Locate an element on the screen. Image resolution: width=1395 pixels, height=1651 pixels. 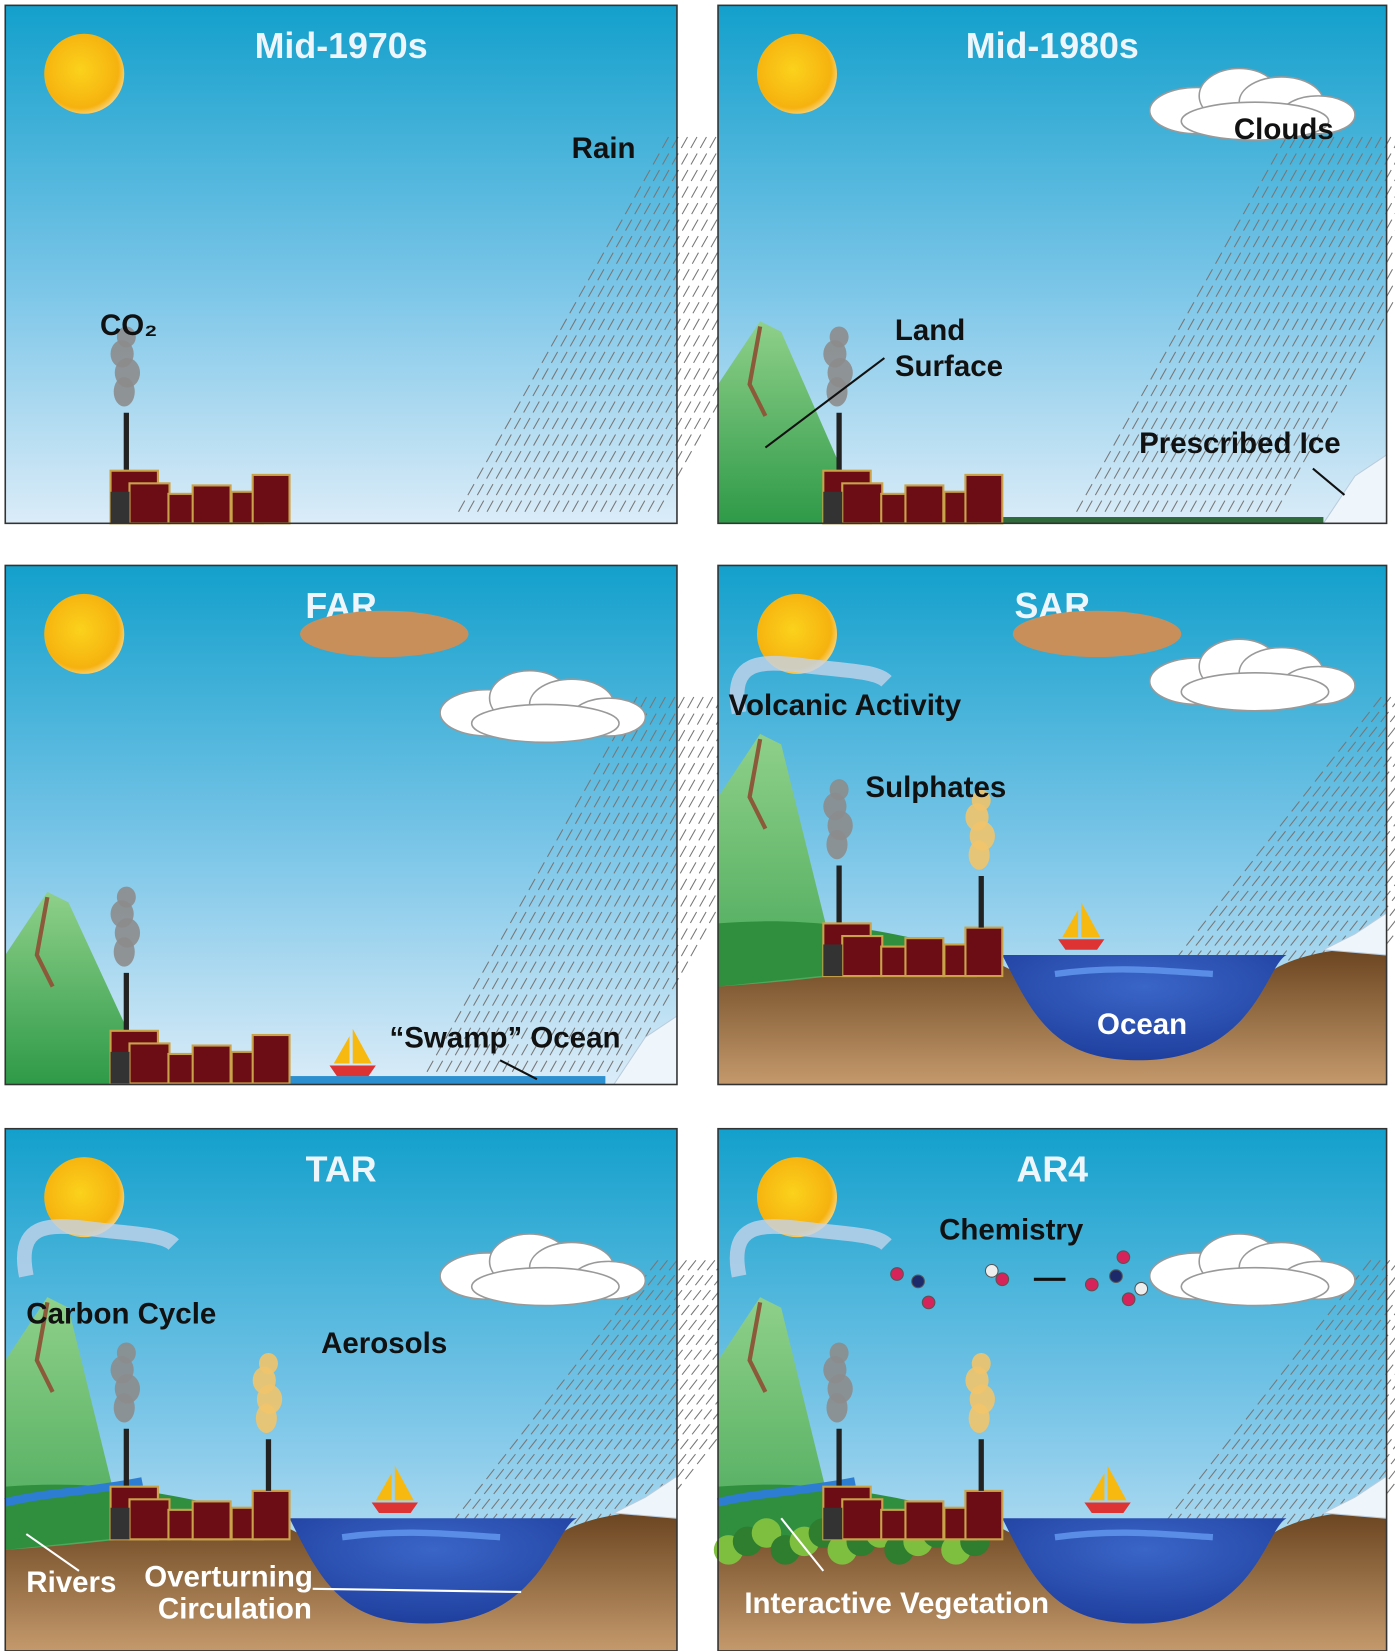
sun is located at coordinates (84, 633).